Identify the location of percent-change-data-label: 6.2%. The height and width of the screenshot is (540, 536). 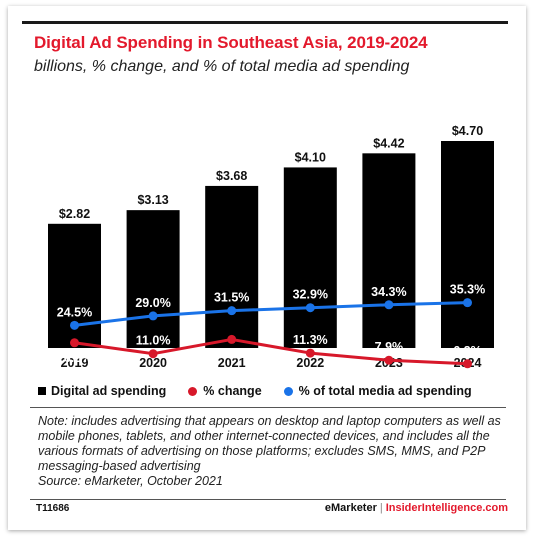
(467, 351).